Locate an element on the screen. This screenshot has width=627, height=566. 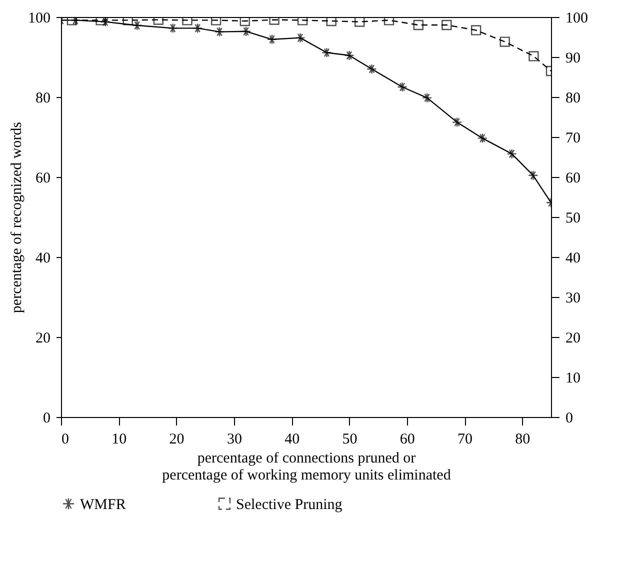
y2-tick-label: 30 is located at coordinates (573, 298).